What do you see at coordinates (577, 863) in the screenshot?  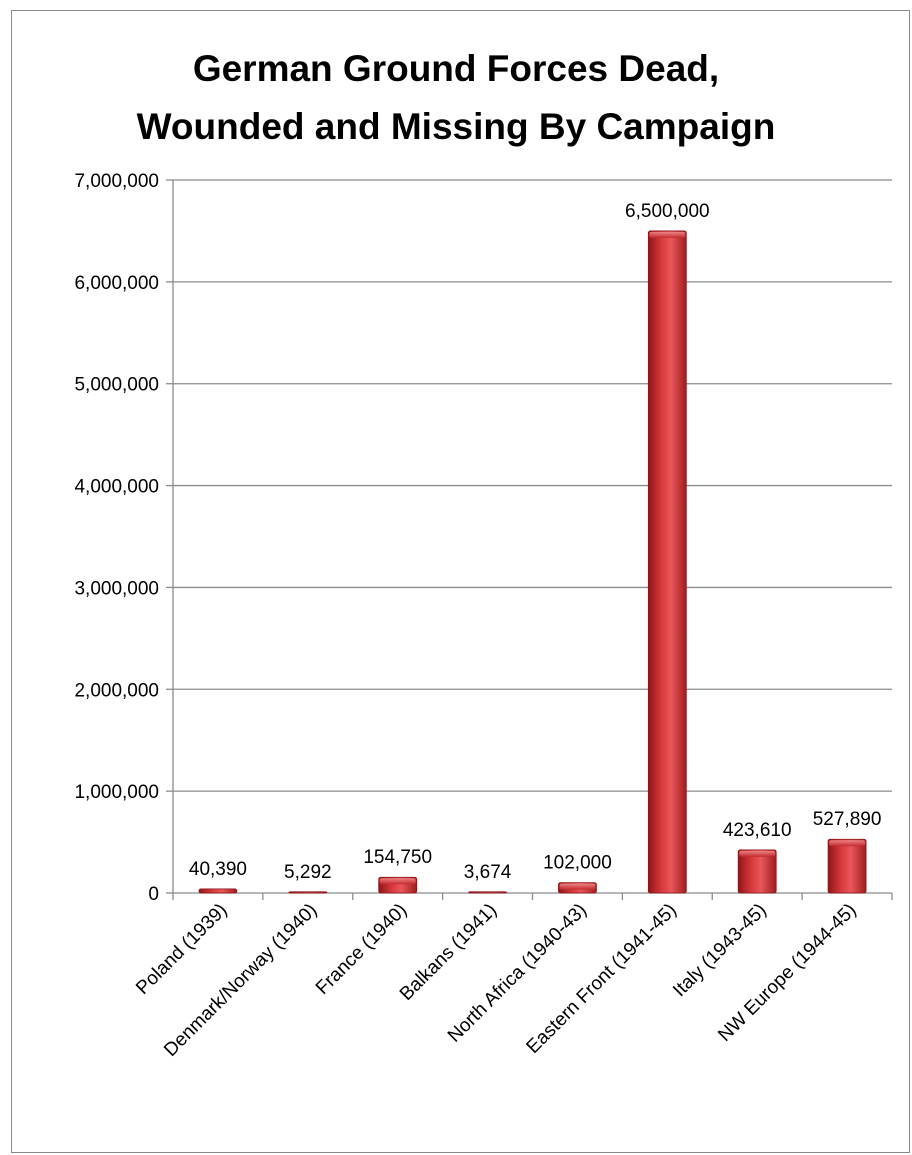 I see `data-label: 102,000` at bounding box center [577, 863].